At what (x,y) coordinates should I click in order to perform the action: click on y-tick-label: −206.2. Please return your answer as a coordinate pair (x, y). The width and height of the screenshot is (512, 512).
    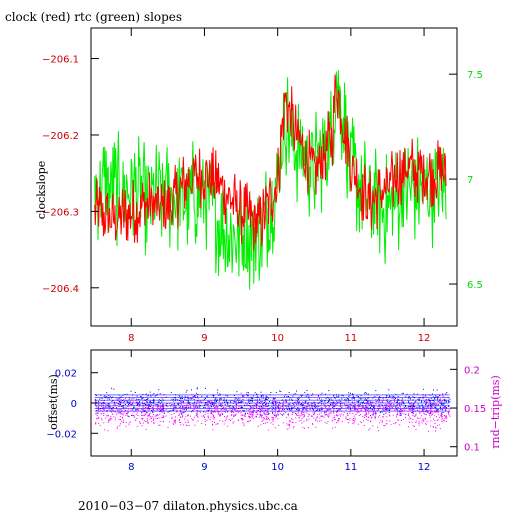
    Looking at the image, I should click on (60, 136).